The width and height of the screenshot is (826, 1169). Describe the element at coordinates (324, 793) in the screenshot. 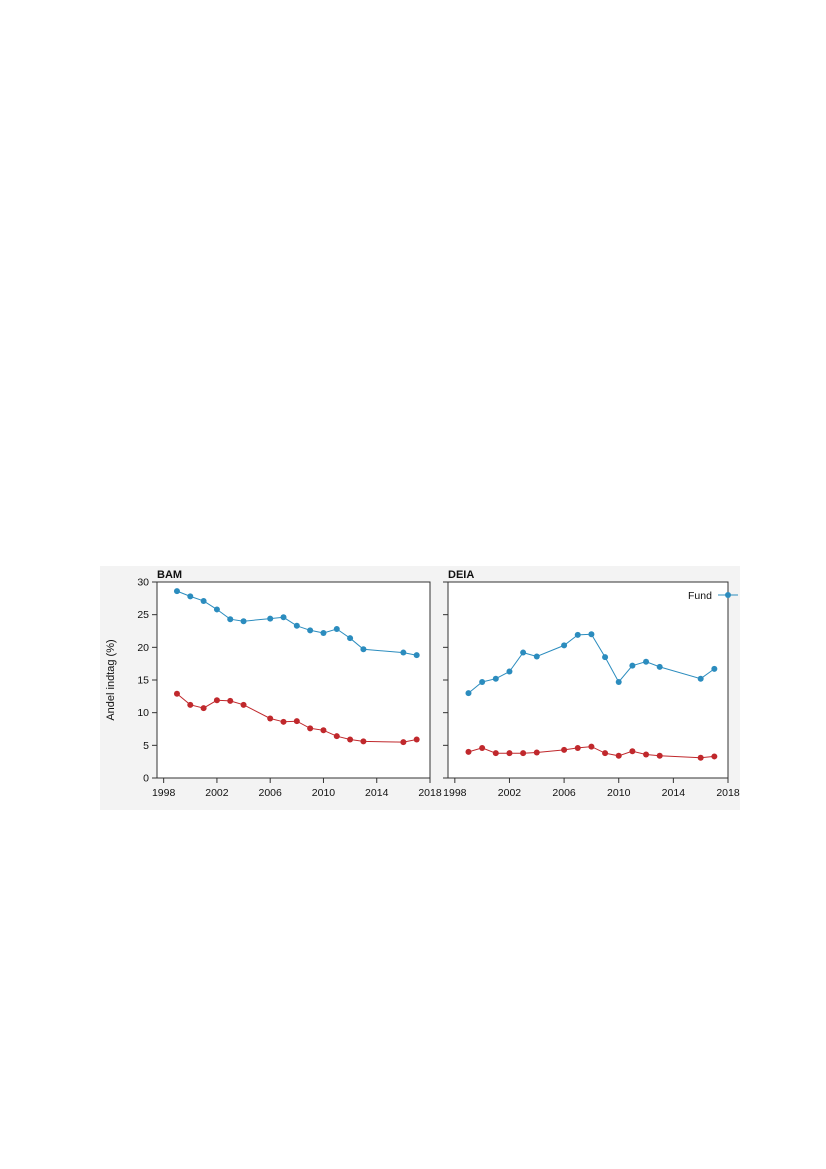

I see `panel-1-x-tick-label: 2010` at that location.